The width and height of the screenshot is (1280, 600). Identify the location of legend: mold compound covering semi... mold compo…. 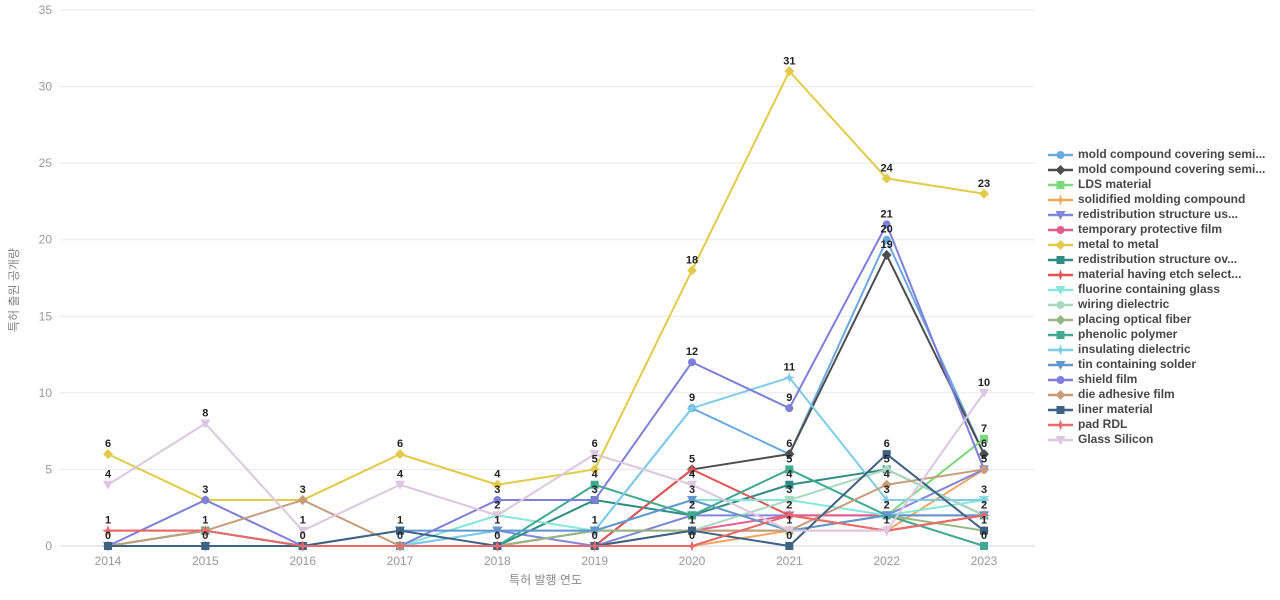
(1156, 297).